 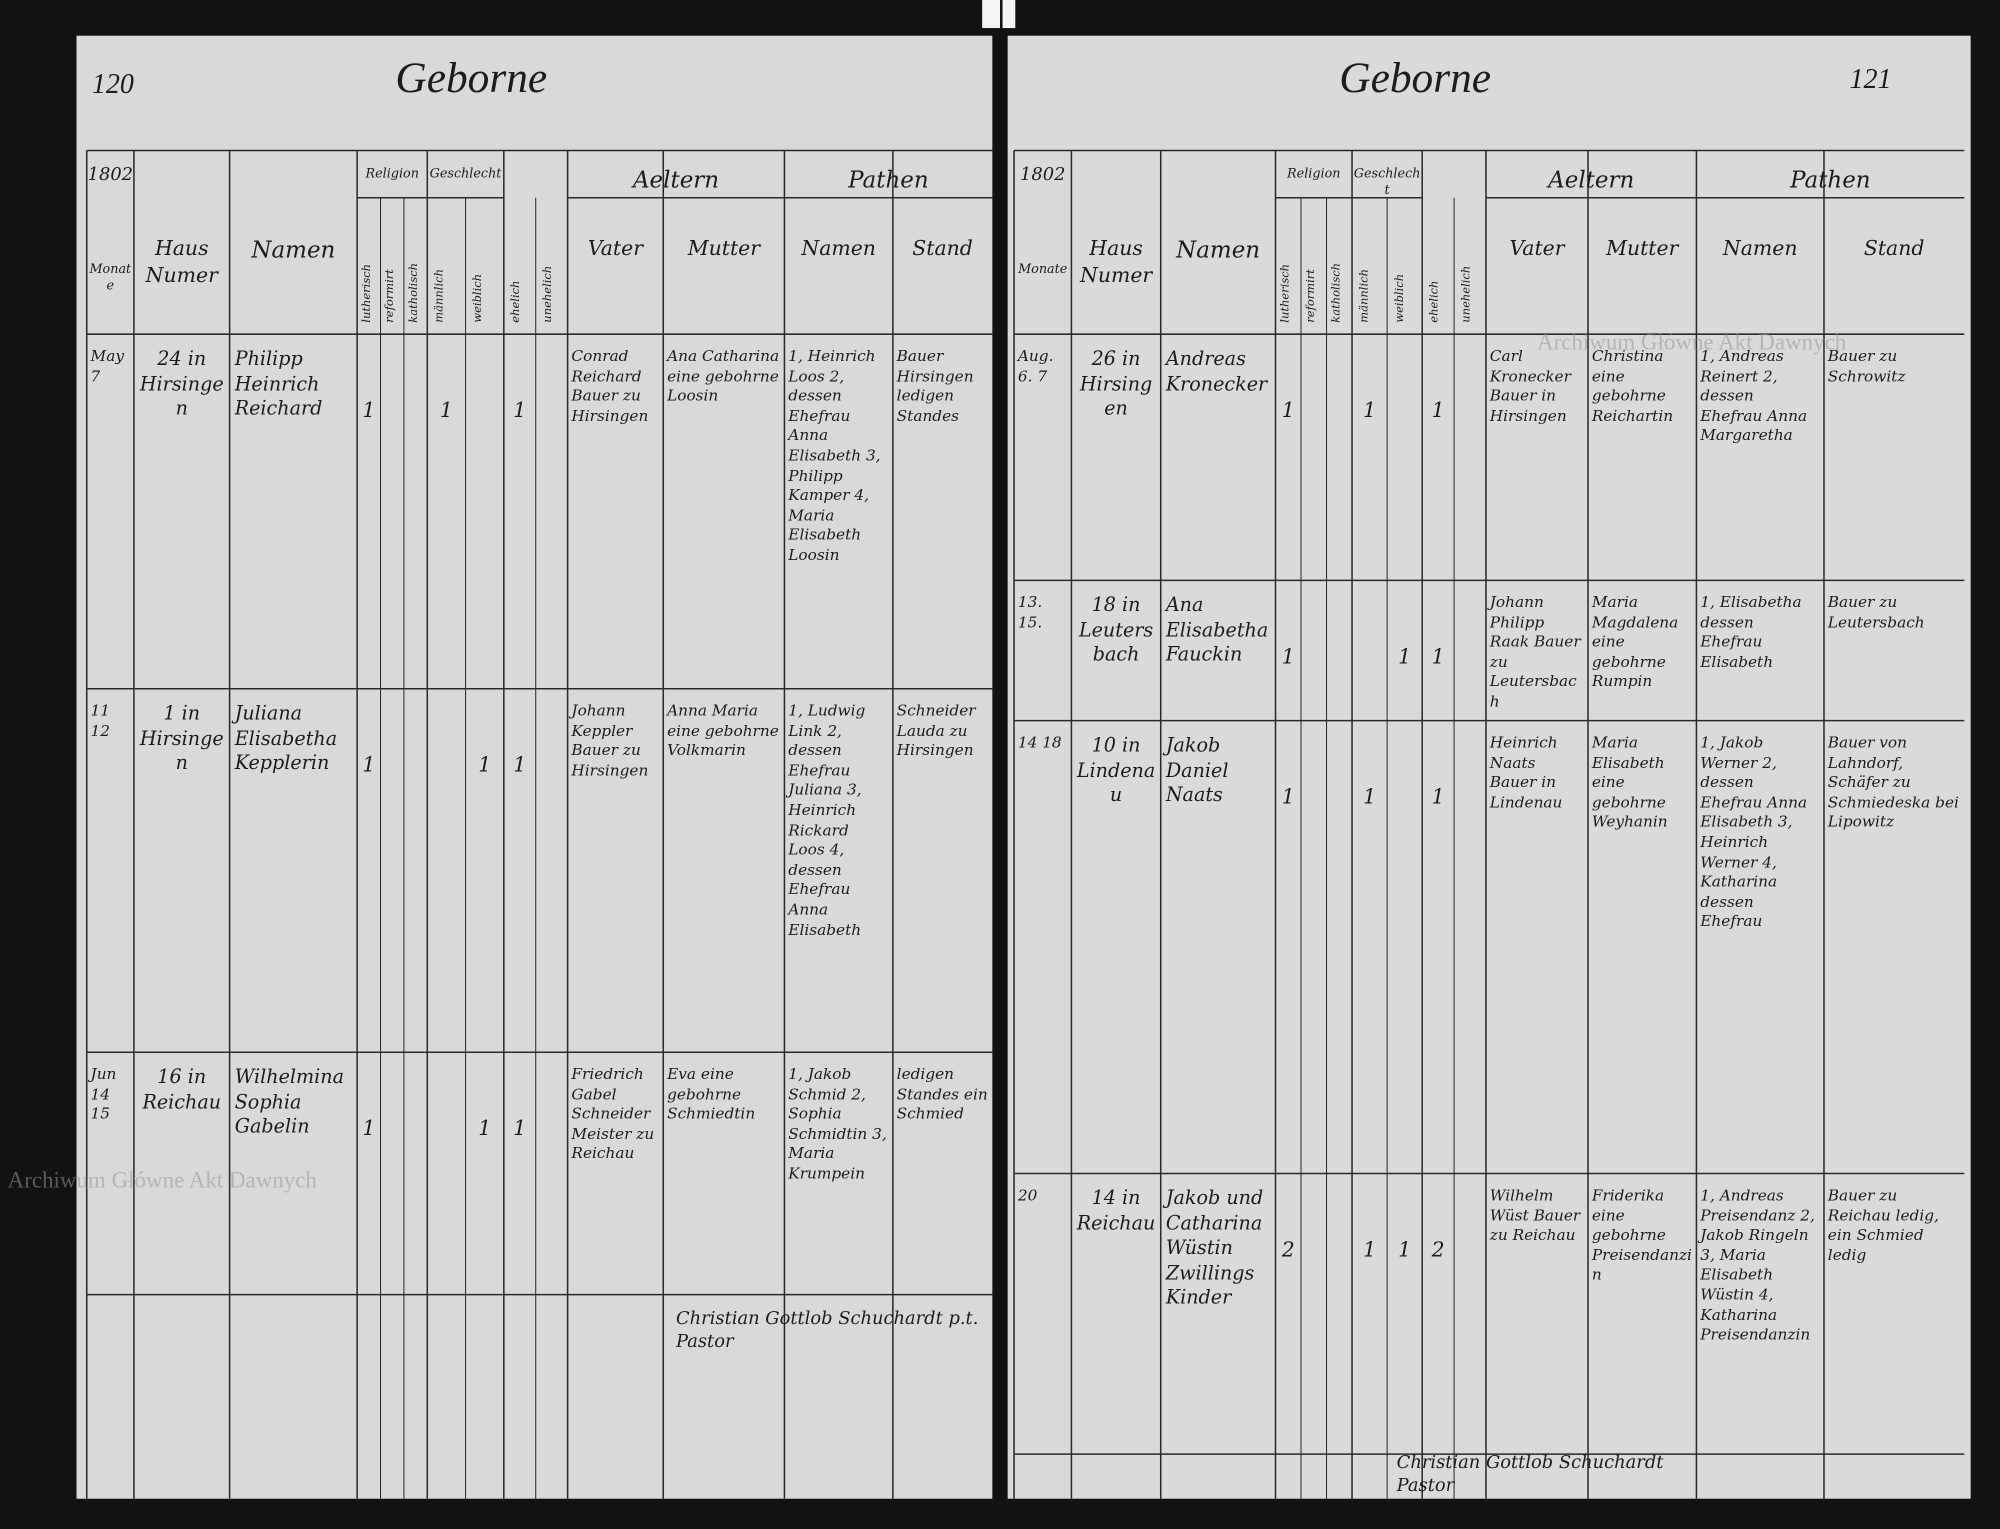 I want to click on entry-father: Heinrich Naats Bauer in Lindenau, so click(x=1526, y=772).